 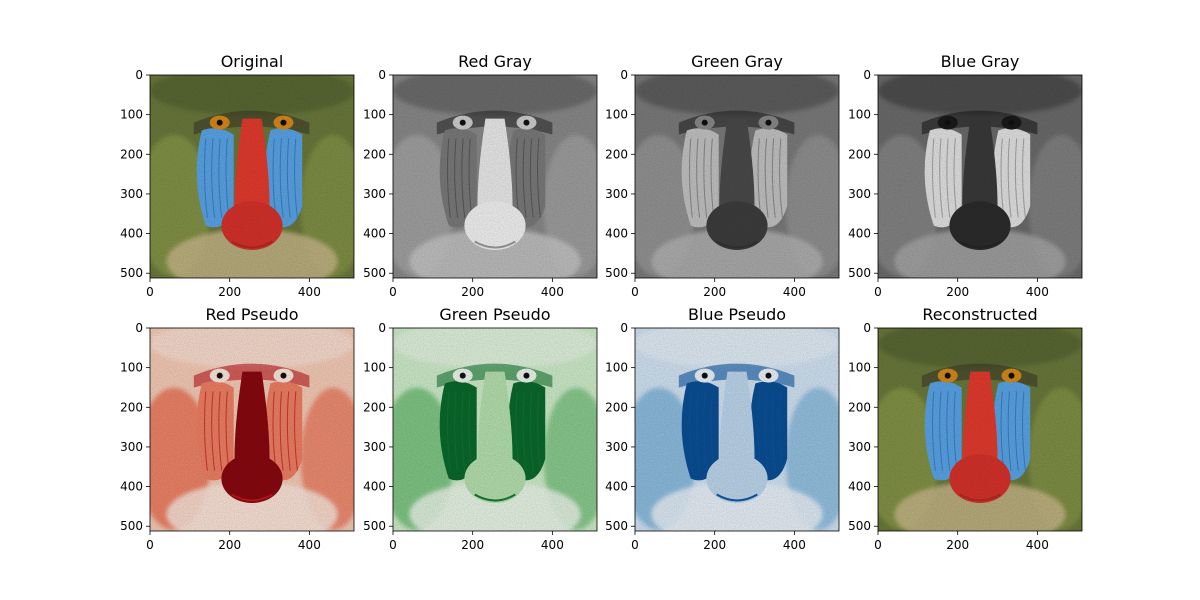 I want to click on subplot-title: Reconstructed, so click(x=979, y=314).